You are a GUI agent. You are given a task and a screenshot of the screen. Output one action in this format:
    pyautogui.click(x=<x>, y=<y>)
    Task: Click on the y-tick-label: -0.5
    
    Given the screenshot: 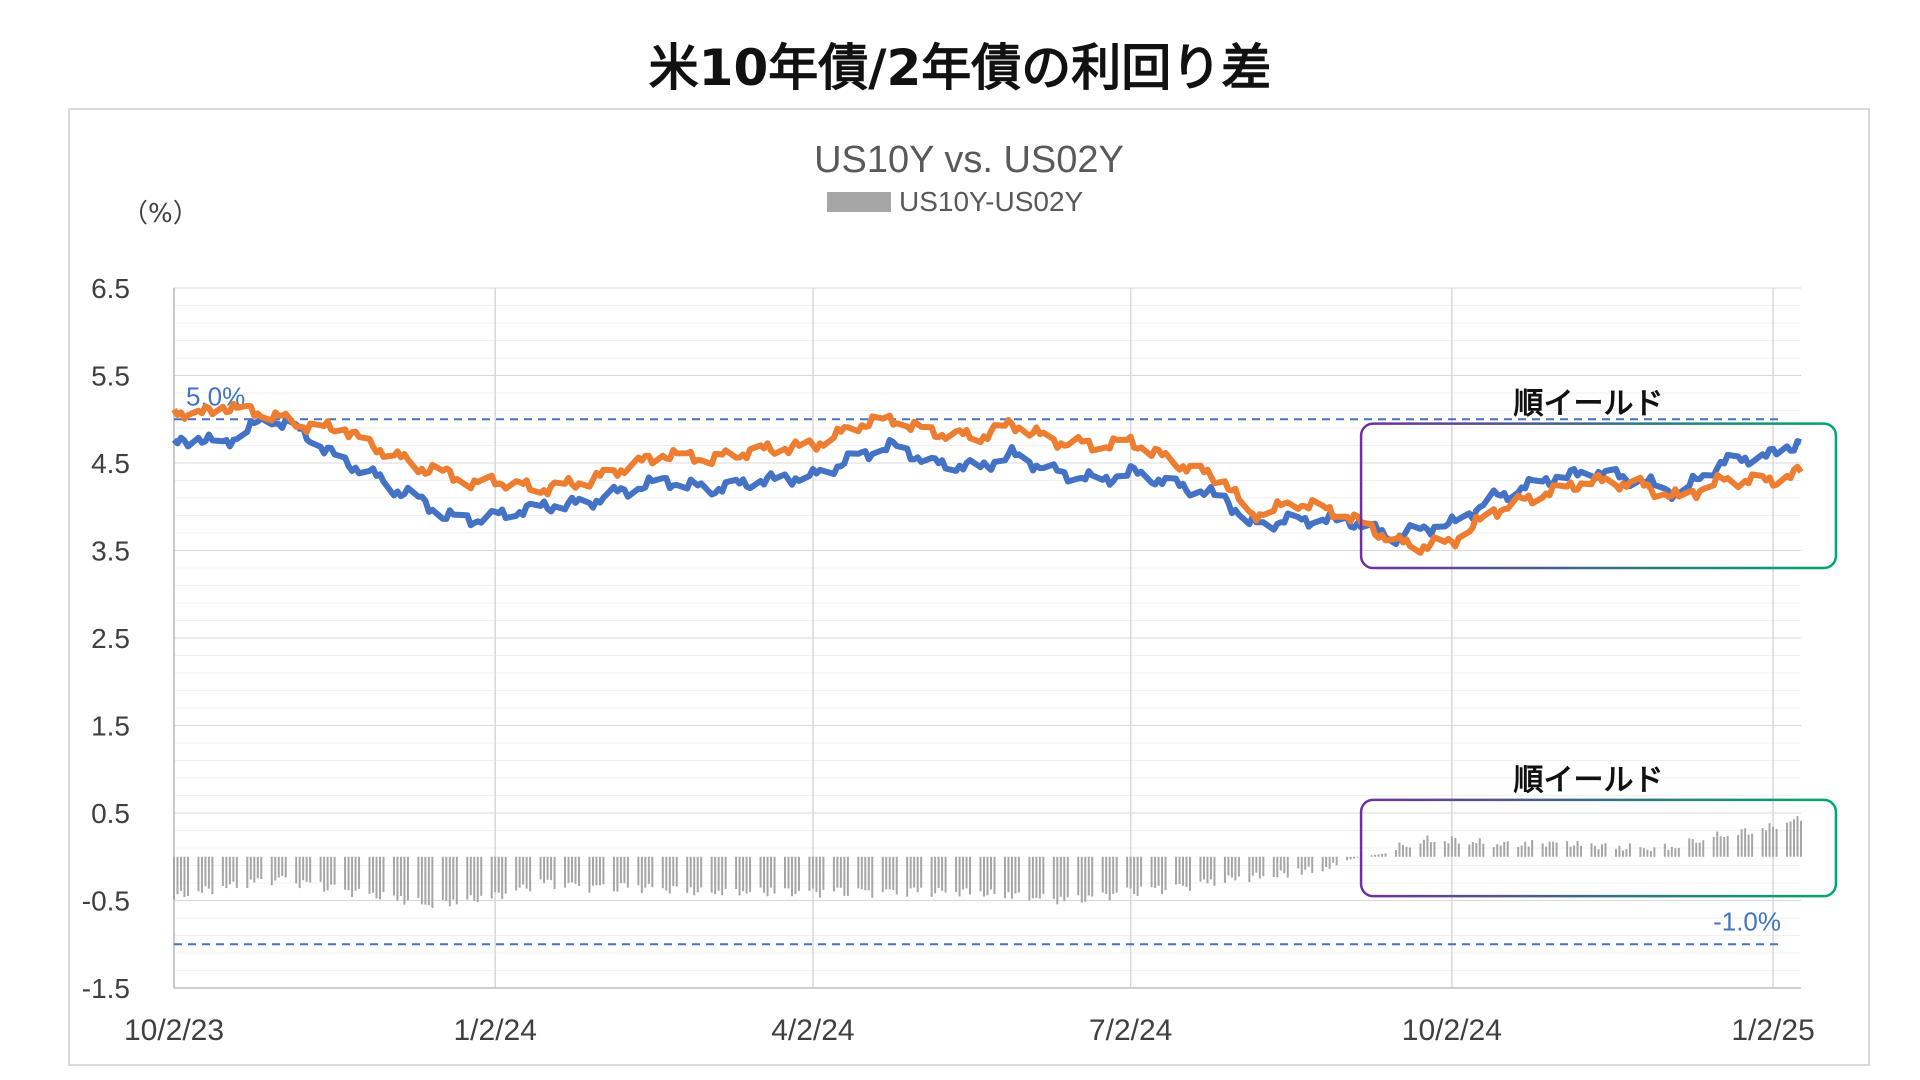 What is the action you would take?
    pyautogui.click(x=106, y=901)
    